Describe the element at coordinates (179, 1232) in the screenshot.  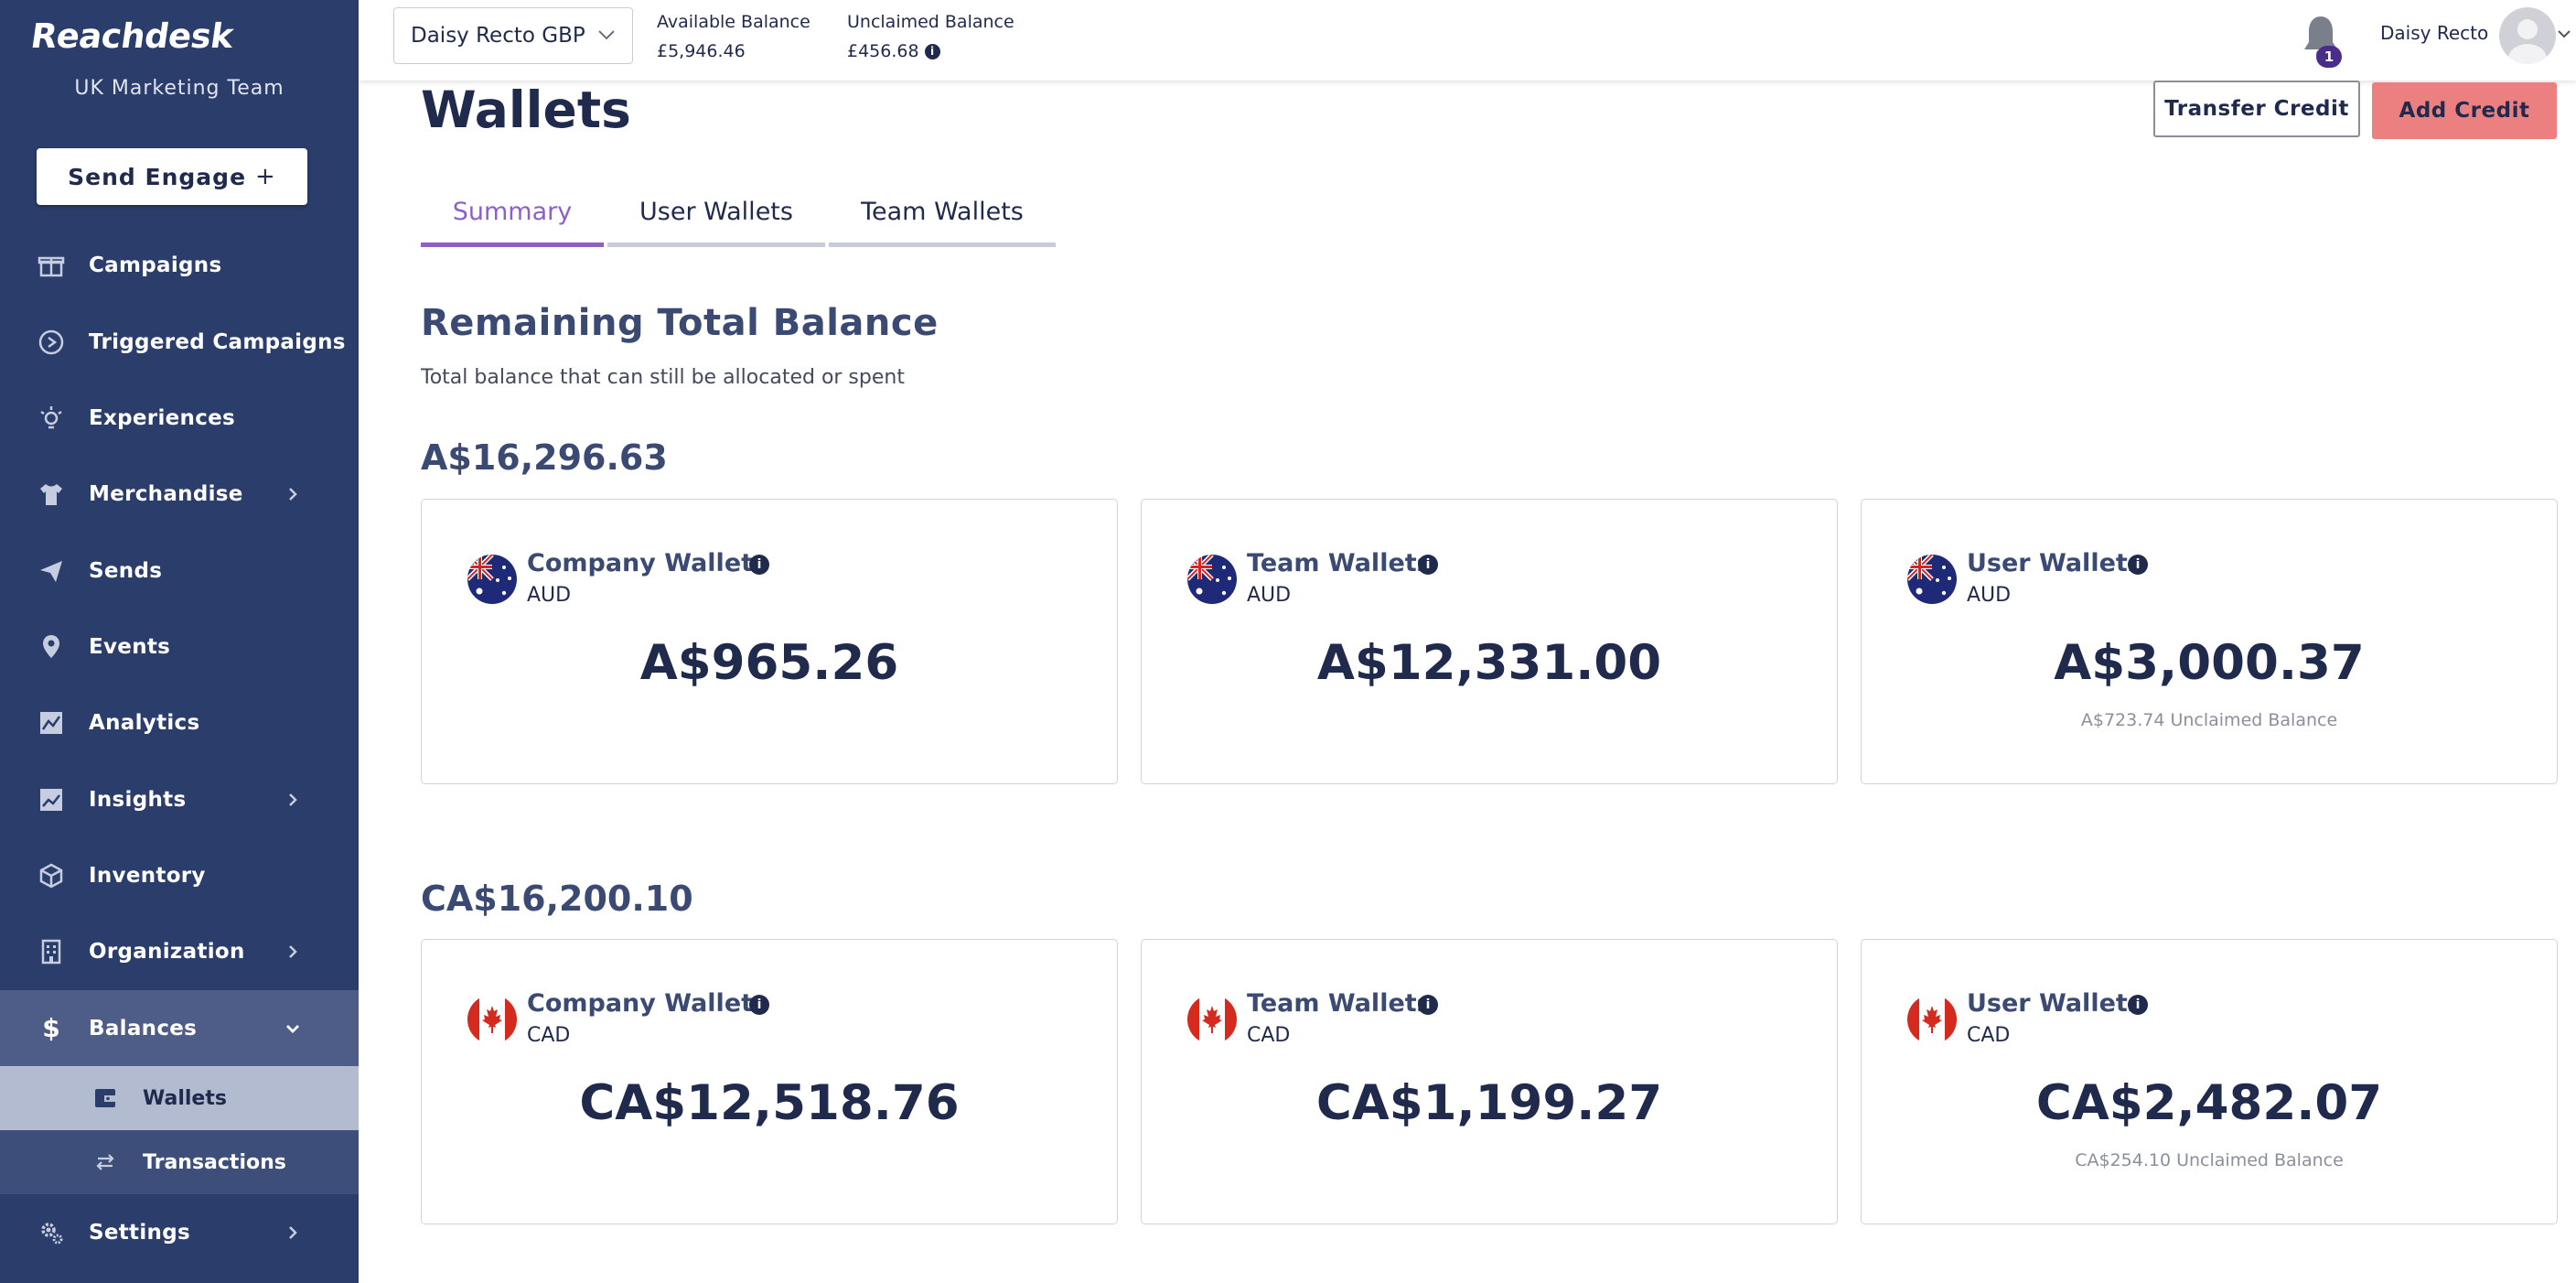
I see `sidebar-item-settings: Settings` at that location.